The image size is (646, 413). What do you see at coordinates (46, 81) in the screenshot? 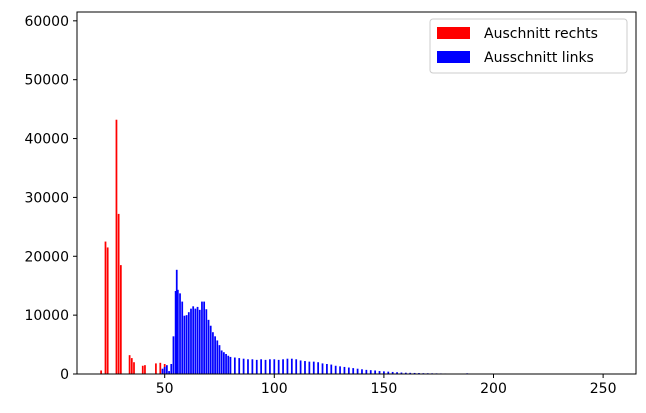
I see `y-tick-label: 50000` at bounding box center [46, 81].